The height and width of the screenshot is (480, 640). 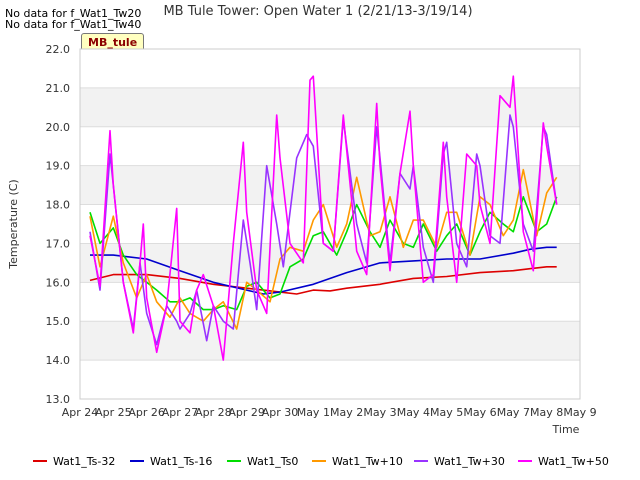 What do you see at coordinates (80, 412) in the screenshot?
I see `x-tick-label: Apr 24` at bounding box center [80, 412].